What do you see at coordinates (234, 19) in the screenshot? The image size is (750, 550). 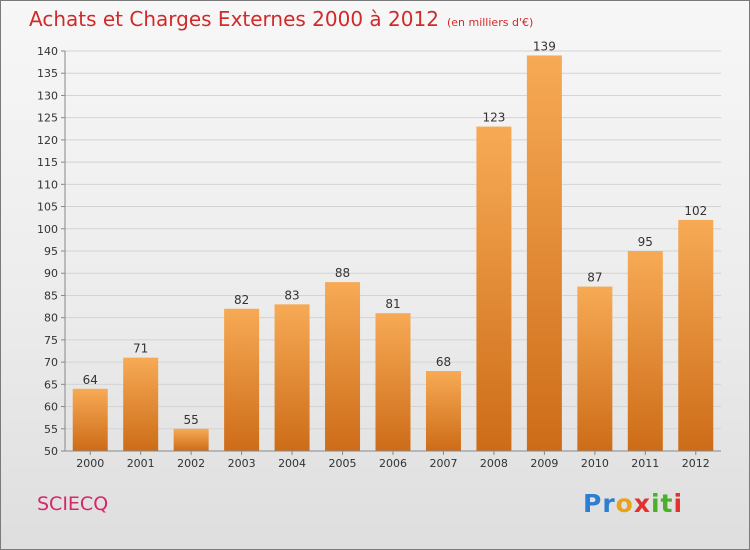 I see `chart-title: Achats et Charges Externes 2000 à 2012` at bounding box center [234, 19].